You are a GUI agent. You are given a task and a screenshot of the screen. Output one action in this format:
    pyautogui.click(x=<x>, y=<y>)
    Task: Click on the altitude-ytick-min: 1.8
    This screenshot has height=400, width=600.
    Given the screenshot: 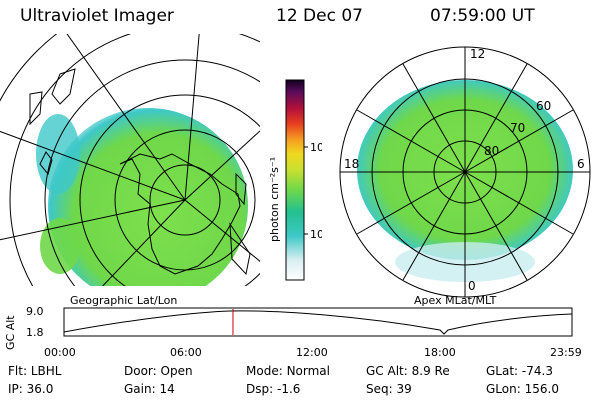 What is the action you would take?
    pyautogui.click(x=35, y=332)
    